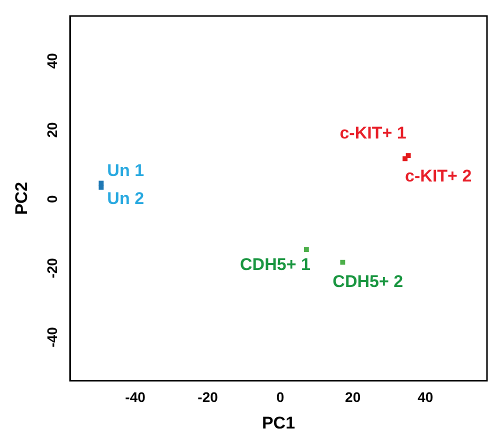 Image resolution: width=491 pixels, height=438 pixels. What do you see at coordinates (280, 397) in the screenshot?
I see `x-tick-label: 0` at bounding box center [280, 397].